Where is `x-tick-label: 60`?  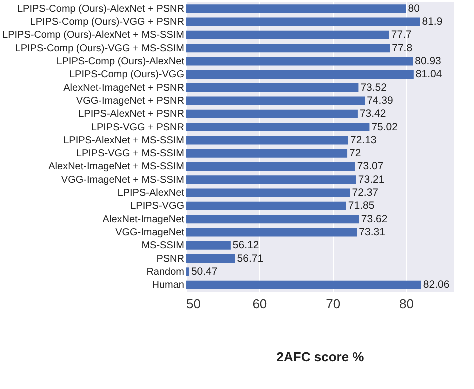 x-tick-label: 60 is located at coordinates (260, 304).